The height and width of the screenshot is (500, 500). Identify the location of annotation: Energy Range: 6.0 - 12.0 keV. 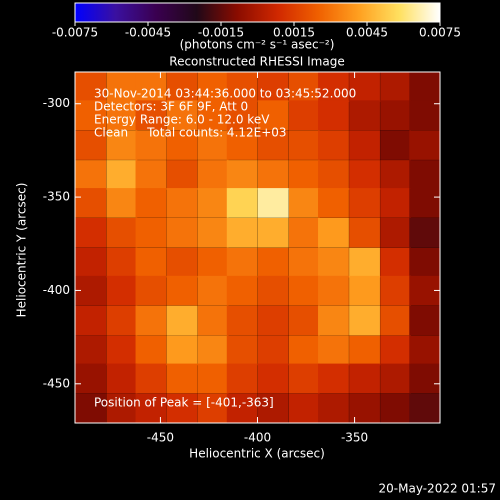
(182, 120).